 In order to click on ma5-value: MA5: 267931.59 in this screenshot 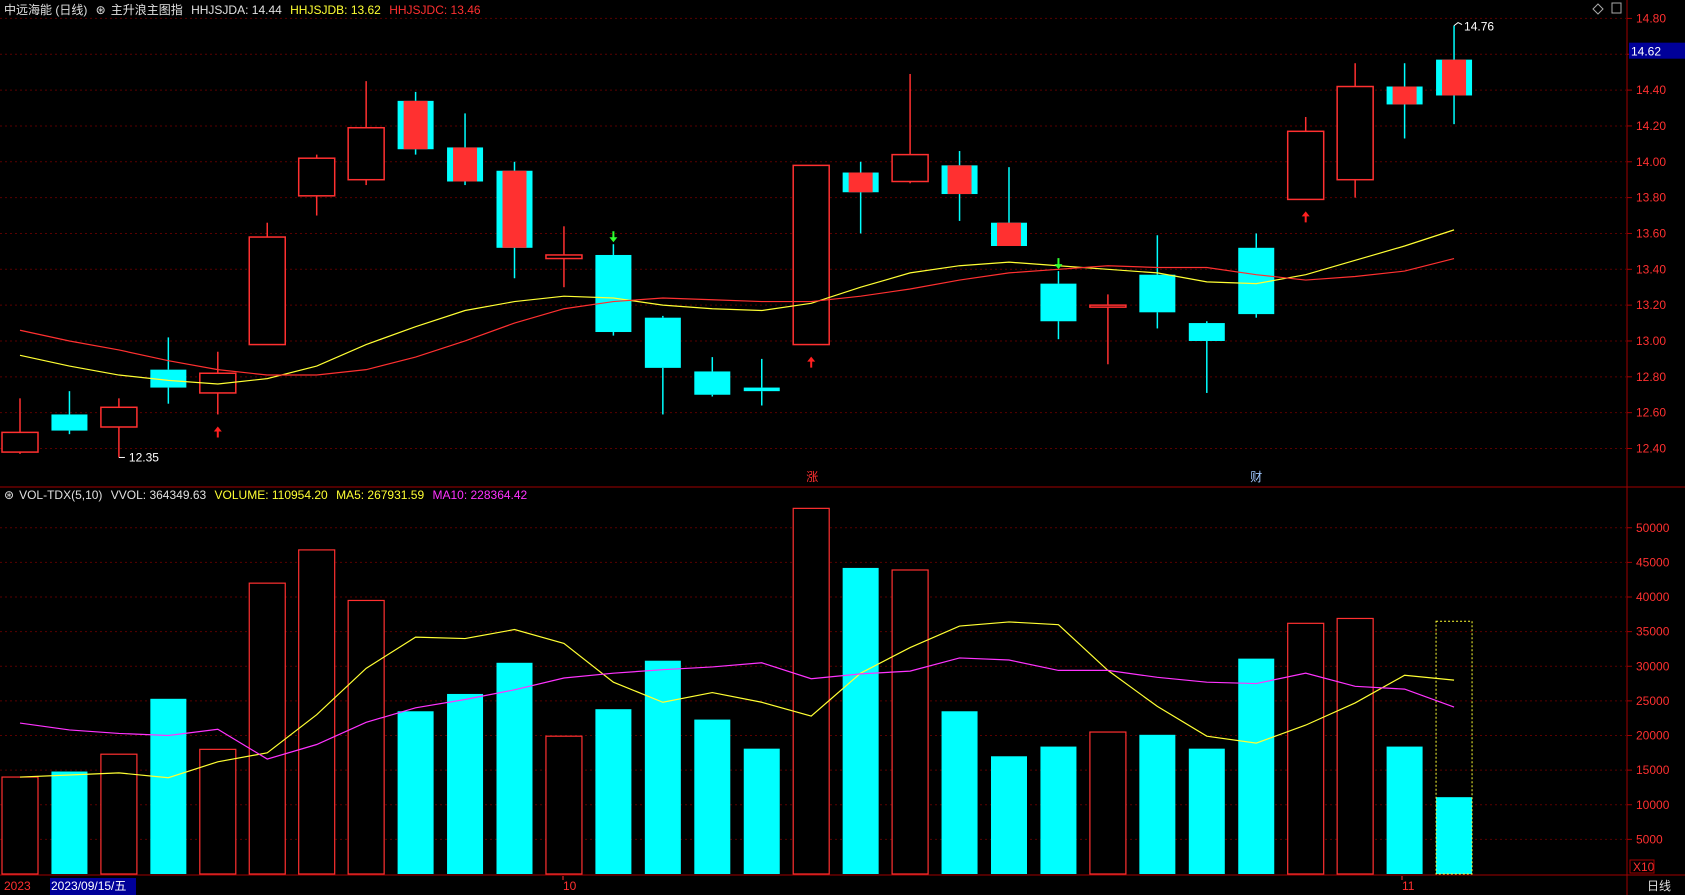, I will do `click(380, 495)`.